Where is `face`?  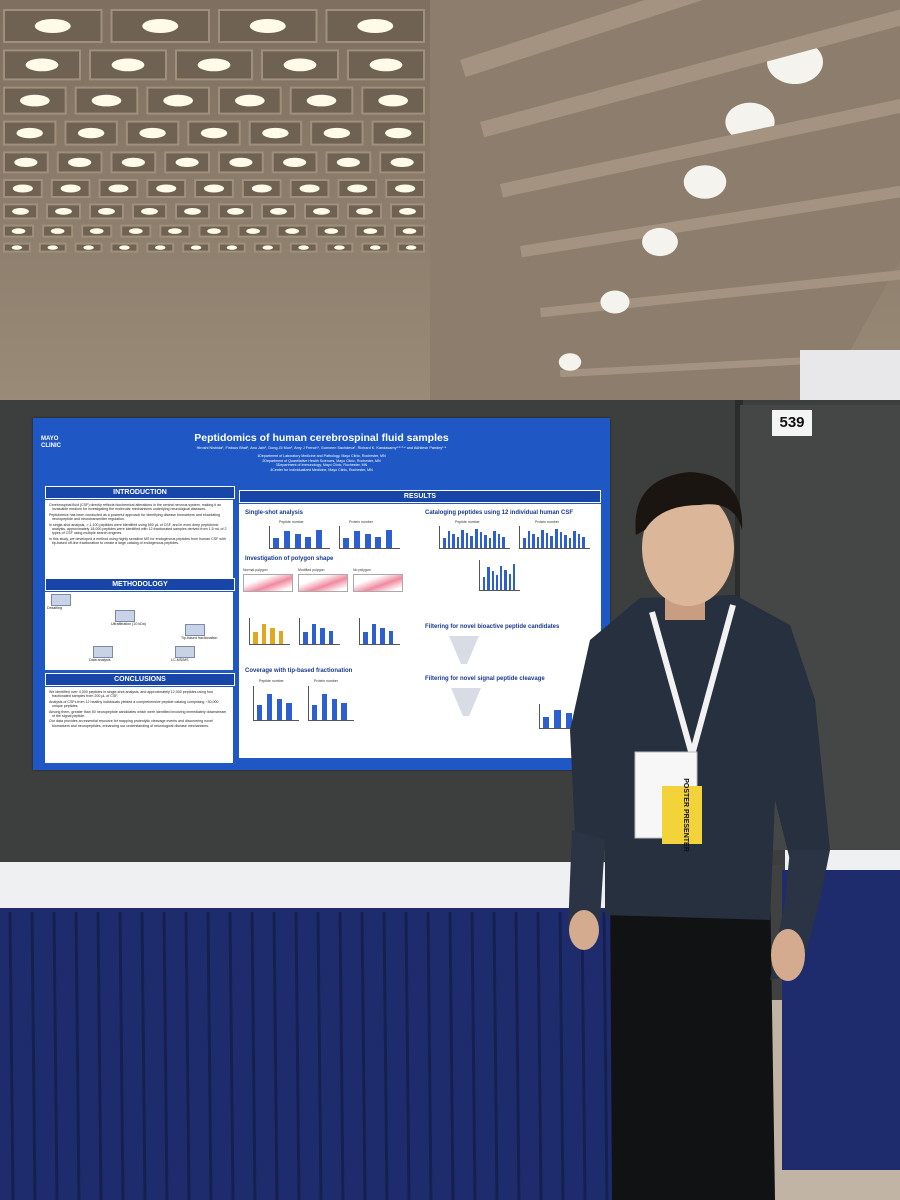 face is located at coordinates (688, 548).